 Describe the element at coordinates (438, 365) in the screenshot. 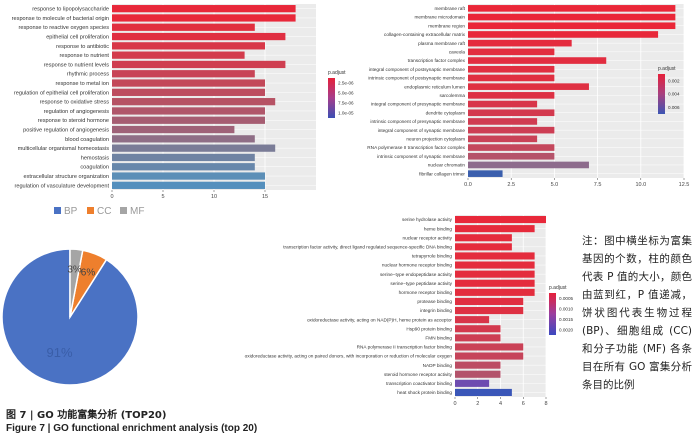

I see `category-label: NADP binding` at that location.